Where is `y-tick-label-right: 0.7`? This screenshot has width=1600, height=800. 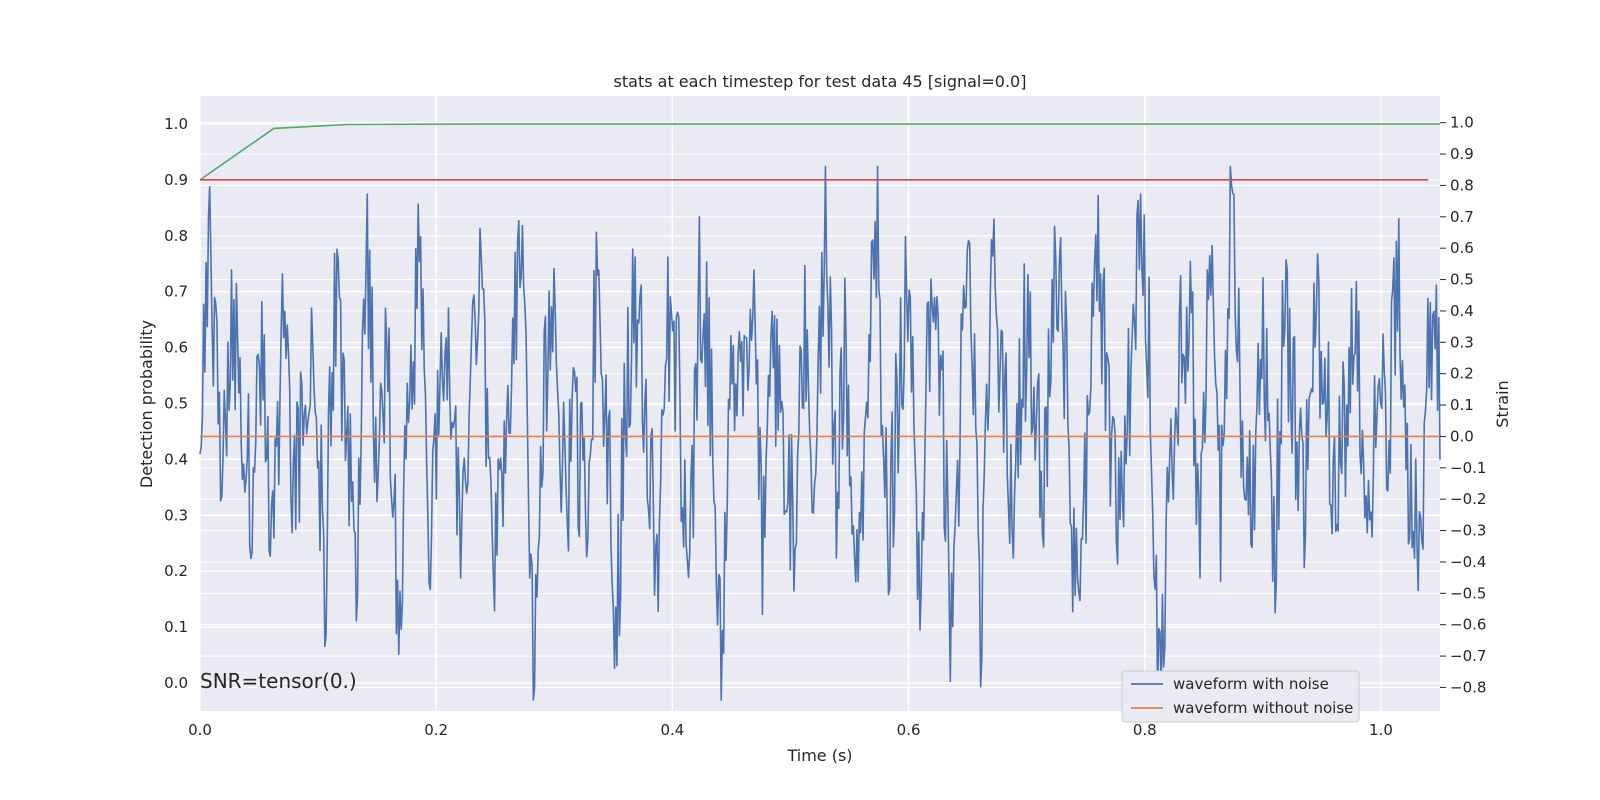
y-tick-label-right: 0.7 is located at coordinates (1462, 217).